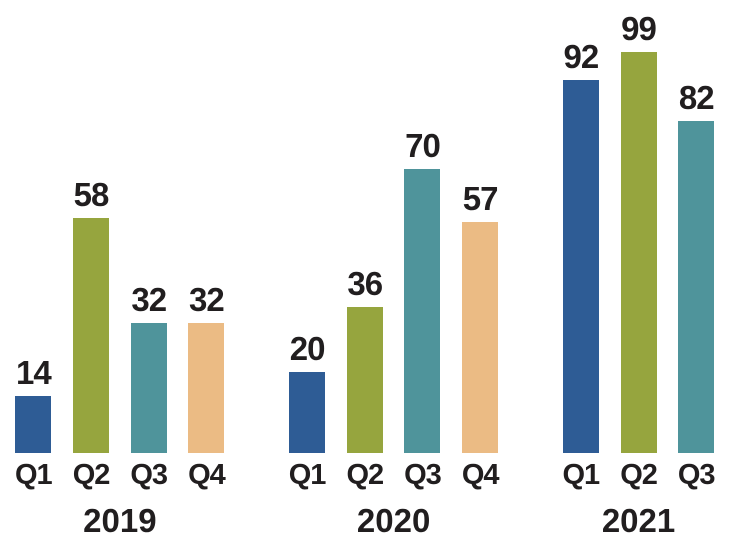 The height and width of the screenshot is (545, 741). Describe the element at coordinates (423, 145) in the screenshot. I see `bar-value-label: 70` at that location.